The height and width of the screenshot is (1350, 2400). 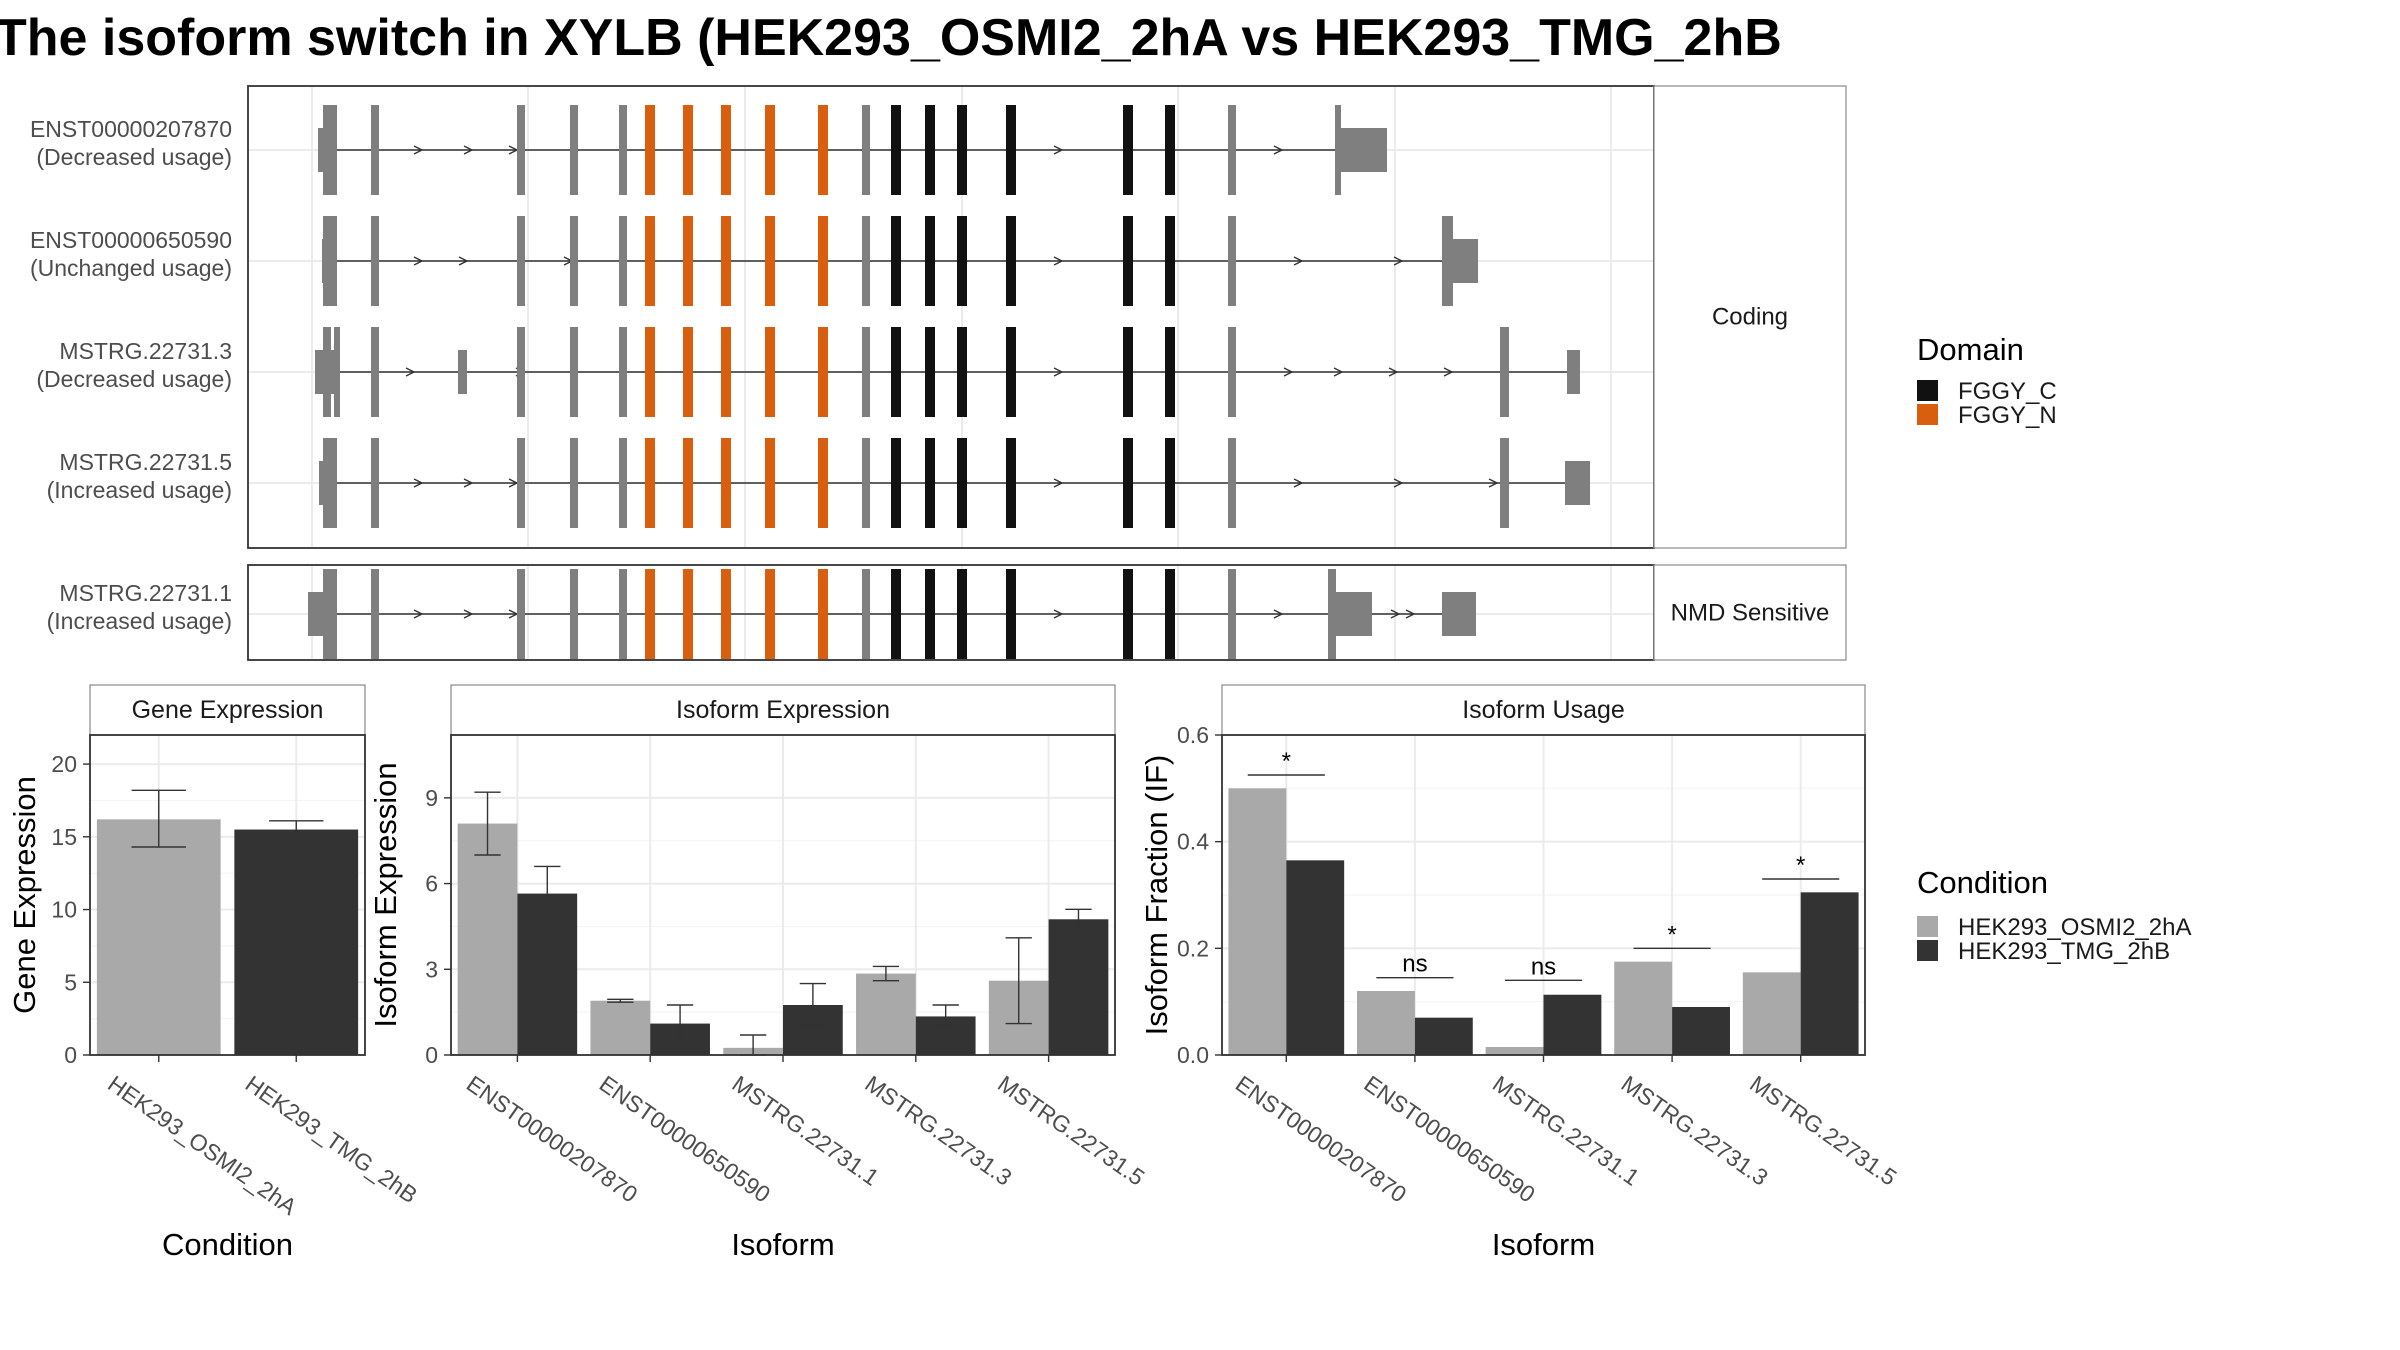 I want to click on coding-strip, so click(x=1750, y=317).